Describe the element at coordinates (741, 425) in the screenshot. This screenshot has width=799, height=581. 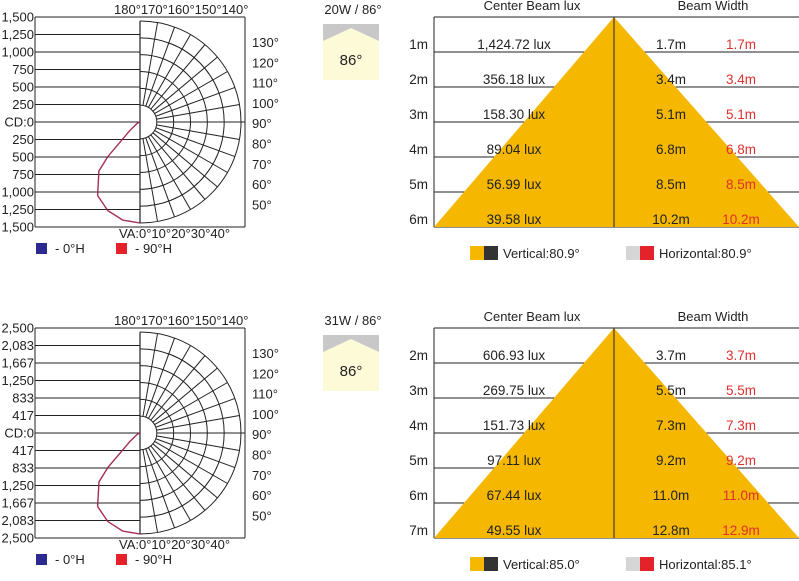
I see `row-beam-width-horizontal: 7.3m` at that location.